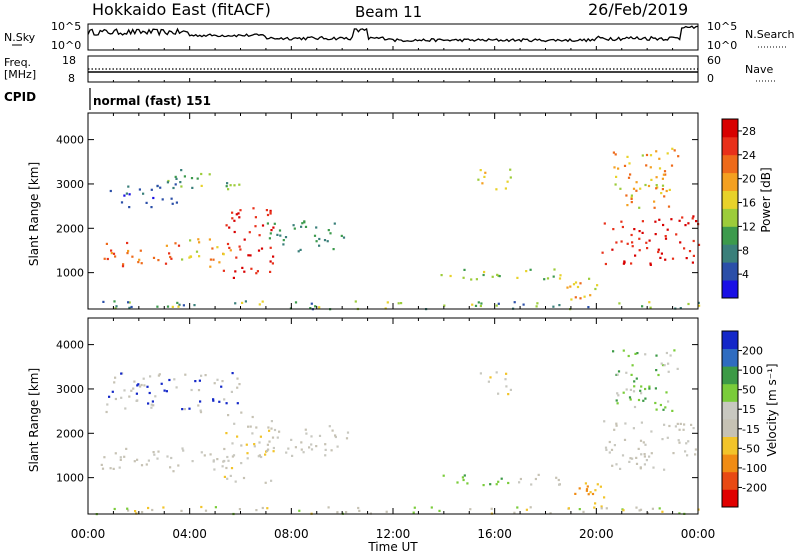 The width and height of the screenshot is (800, 554). What do you see at coordinates (71, 78) in the screenshot?
I see `freq-tick-bottom: 8` at bounding box center [71, 78].